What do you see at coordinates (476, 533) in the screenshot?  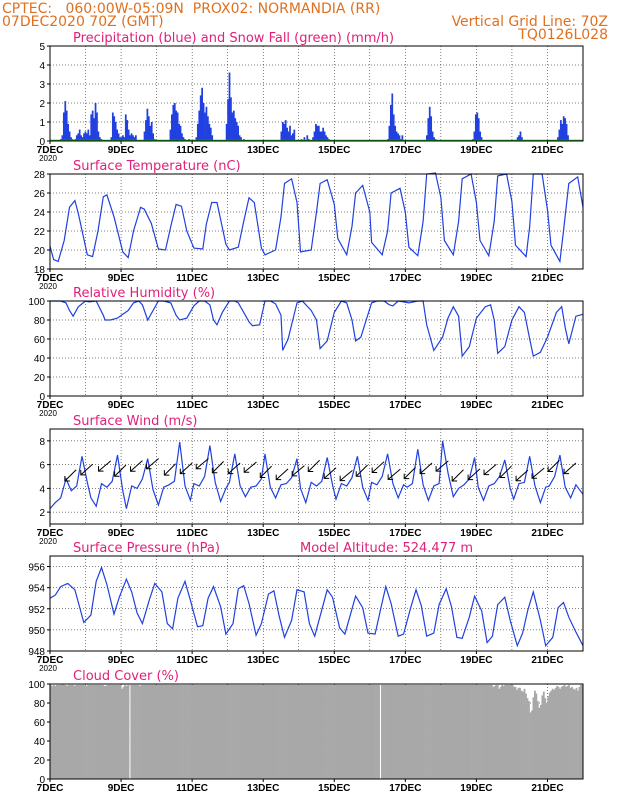 I see `wind-xtick-label: 19DEC` at bounding box center [476, 533].